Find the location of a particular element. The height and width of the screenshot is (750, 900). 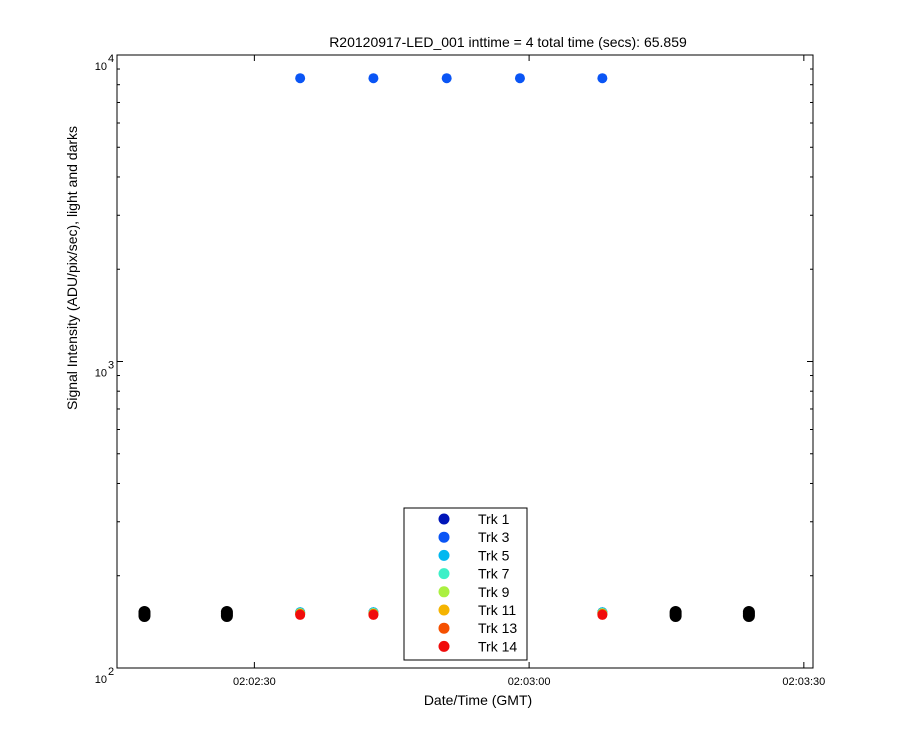

x-tick-label: 02:03:30 is located at coordinates (803, 682).